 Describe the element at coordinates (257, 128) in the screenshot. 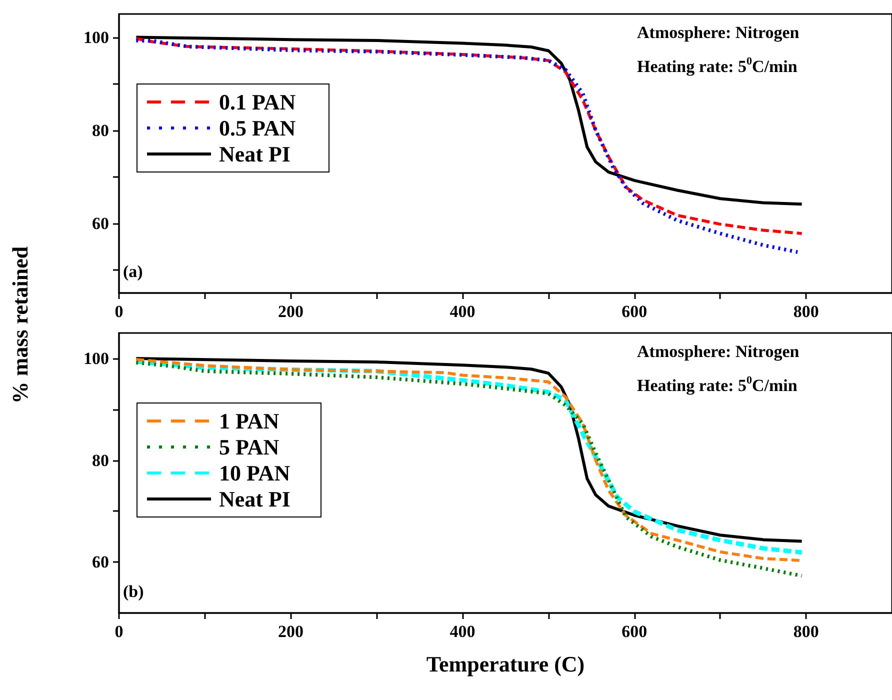

I see `legend-label: 0.5 PAN` at that location.